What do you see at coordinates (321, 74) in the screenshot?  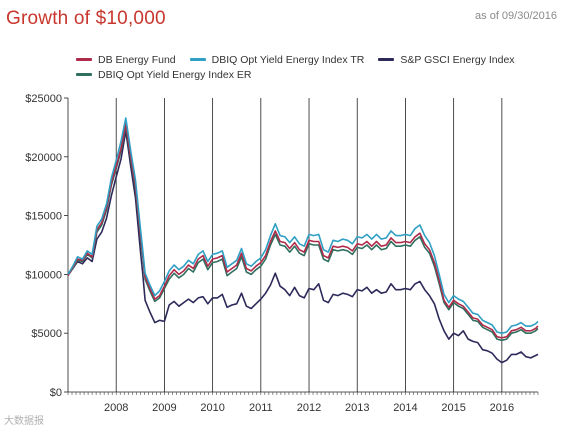 I see `legend-row-2: DBIQ Opt Yield Energy Index ER` at bounding box center [321, 74].